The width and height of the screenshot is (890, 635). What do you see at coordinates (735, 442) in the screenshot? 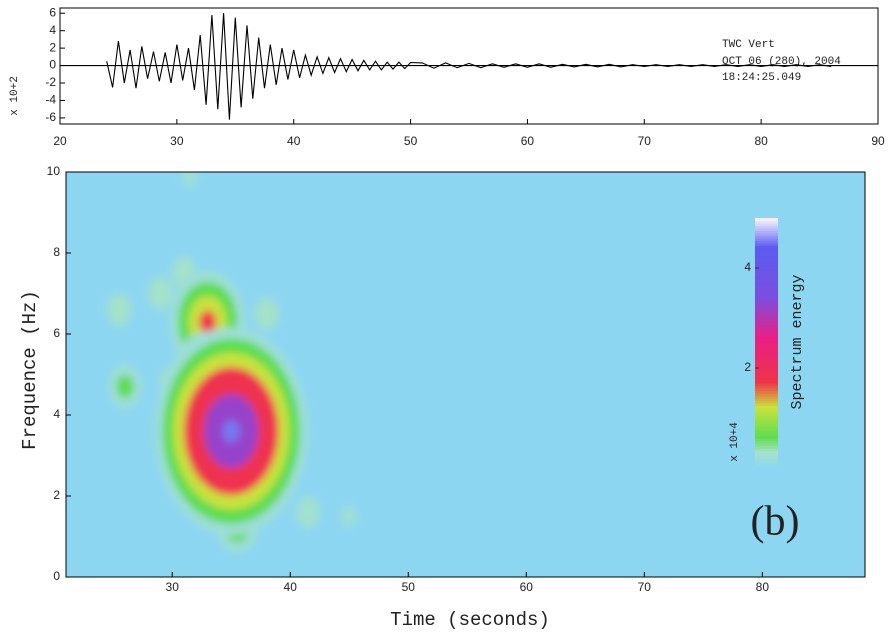
I see `colorbar-multiplier: x 10+4` at bounding box center [735, 442].